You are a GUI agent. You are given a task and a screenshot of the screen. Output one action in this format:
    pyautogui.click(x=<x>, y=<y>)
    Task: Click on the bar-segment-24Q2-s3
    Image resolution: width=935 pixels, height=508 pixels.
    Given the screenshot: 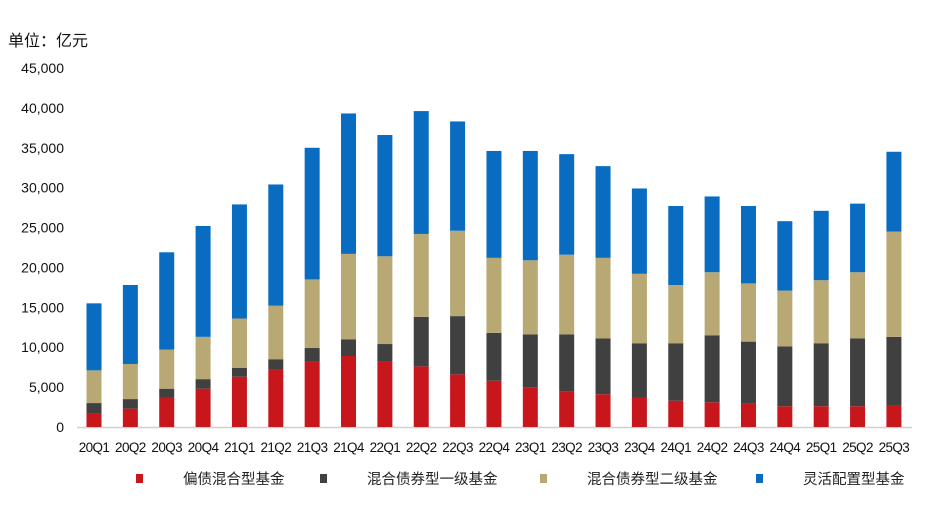 What is the action you would take?
    pyautogui.click(x=712, y=234)
    